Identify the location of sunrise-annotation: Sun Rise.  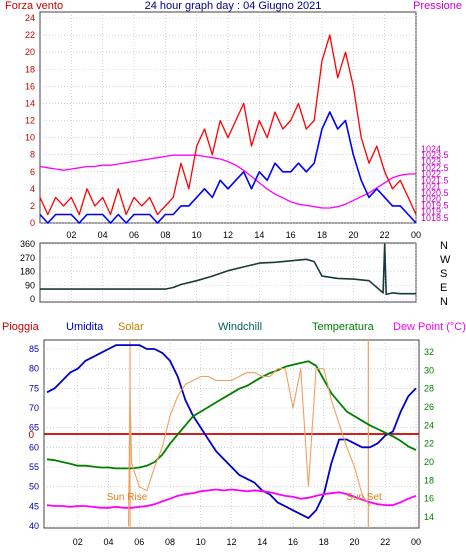
(127, 497).